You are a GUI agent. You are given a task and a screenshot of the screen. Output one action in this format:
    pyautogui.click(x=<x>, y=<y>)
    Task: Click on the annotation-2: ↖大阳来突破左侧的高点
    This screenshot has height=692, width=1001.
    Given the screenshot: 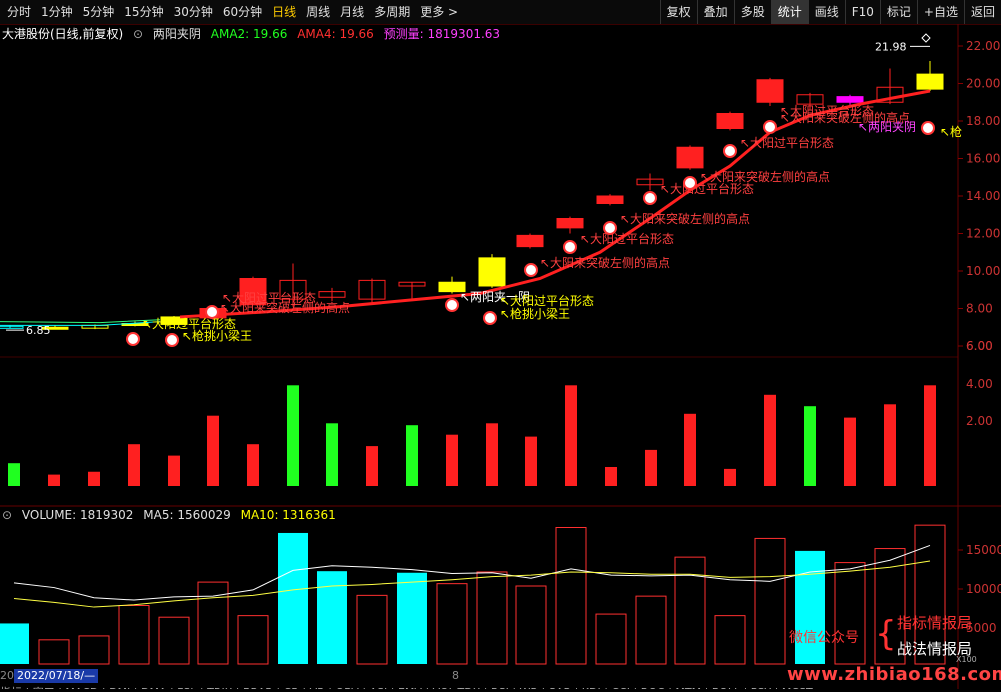 What is the action you would take?
    pyautogui.click(x=285, y=307)
    